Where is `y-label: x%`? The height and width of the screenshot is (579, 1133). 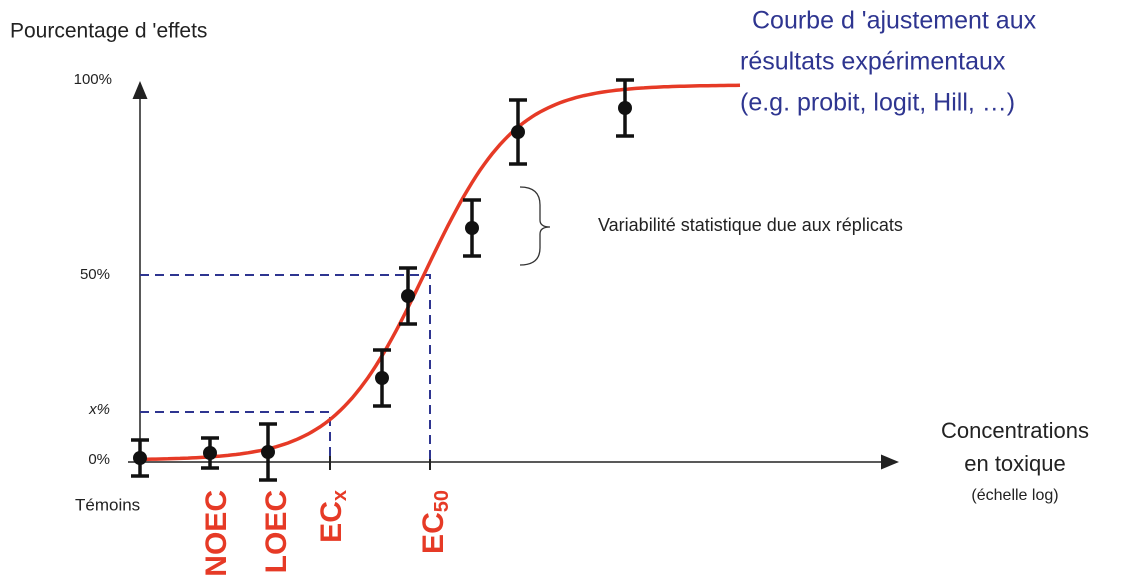 y-label: x% is located at coordinates (99, 409).